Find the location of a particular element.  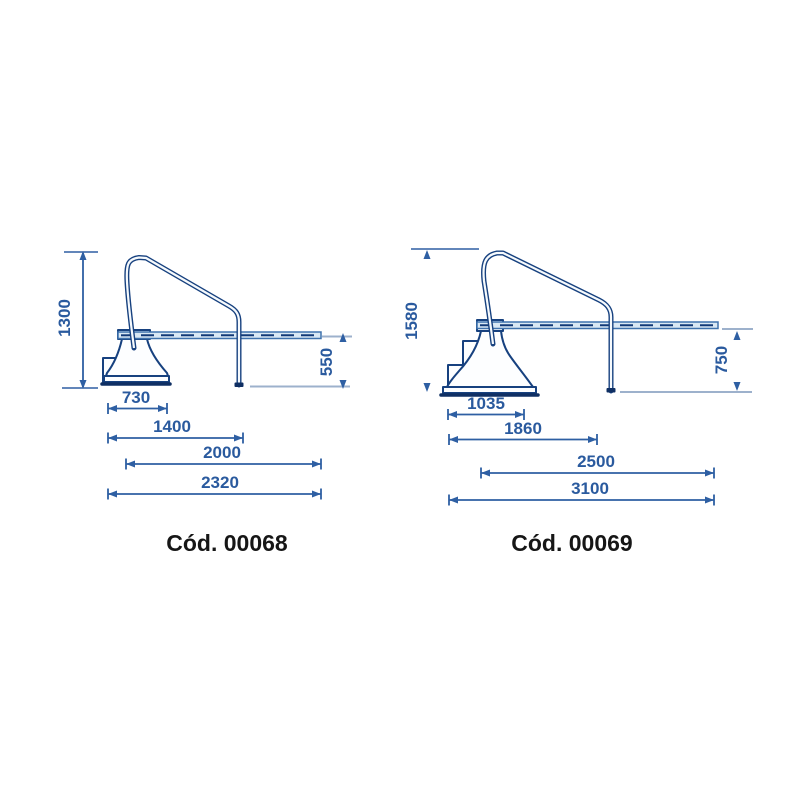

dim-overall-length-00069: 3100 is located at coordinates (581, 492).